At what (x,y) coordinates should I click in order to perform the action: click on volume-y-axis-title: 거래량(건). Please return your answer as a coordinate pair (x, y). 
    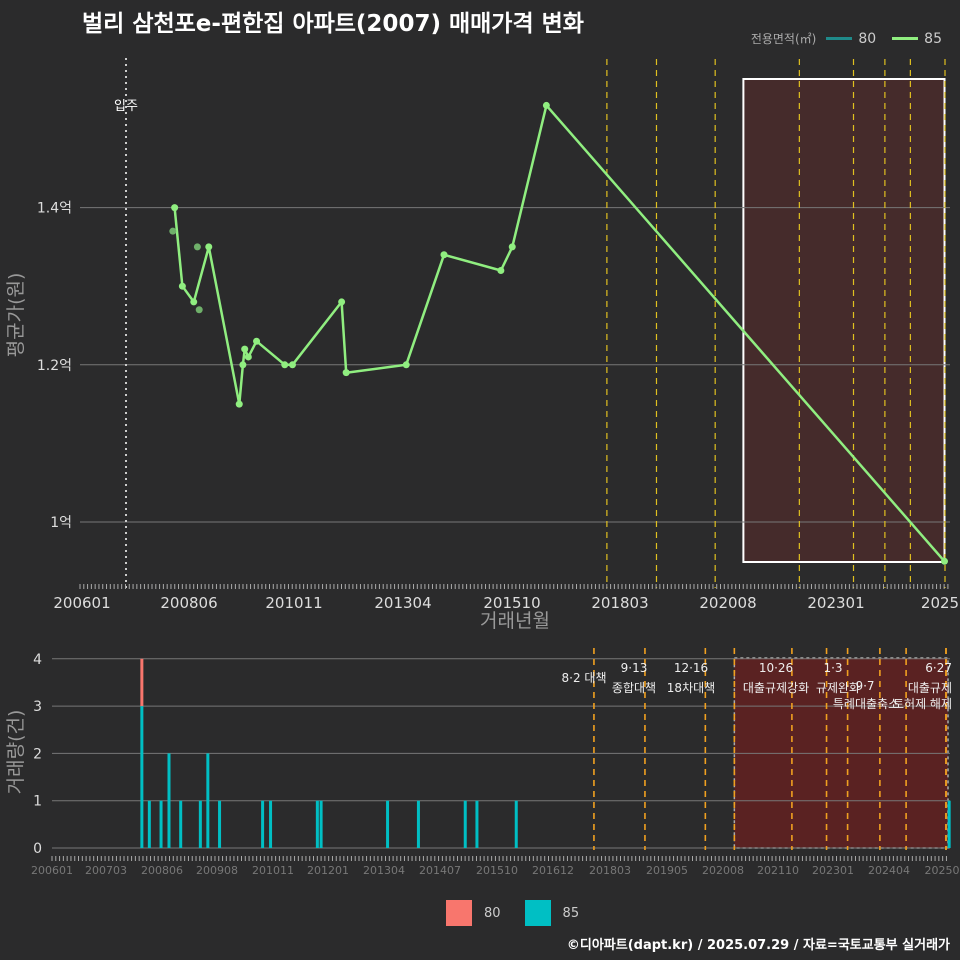
    Looking at the image, I should click on (16, 752).